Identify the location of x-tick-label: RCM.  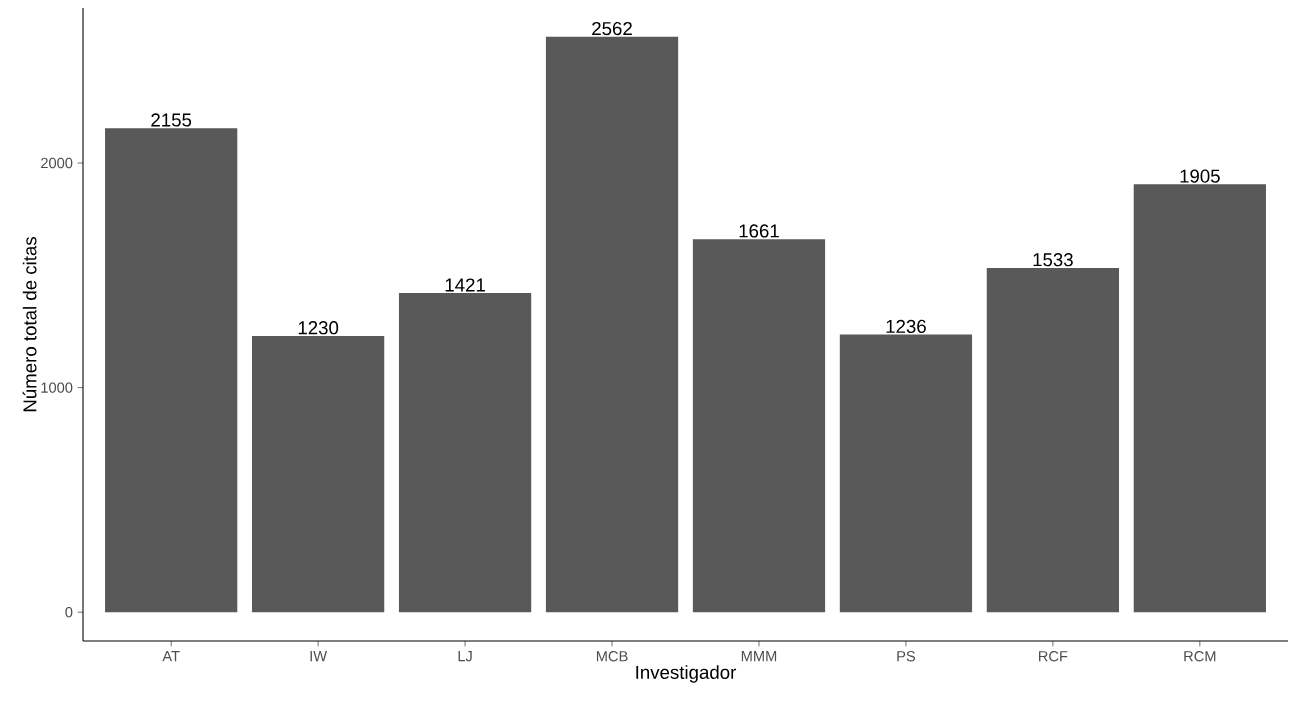
(1200, 656).